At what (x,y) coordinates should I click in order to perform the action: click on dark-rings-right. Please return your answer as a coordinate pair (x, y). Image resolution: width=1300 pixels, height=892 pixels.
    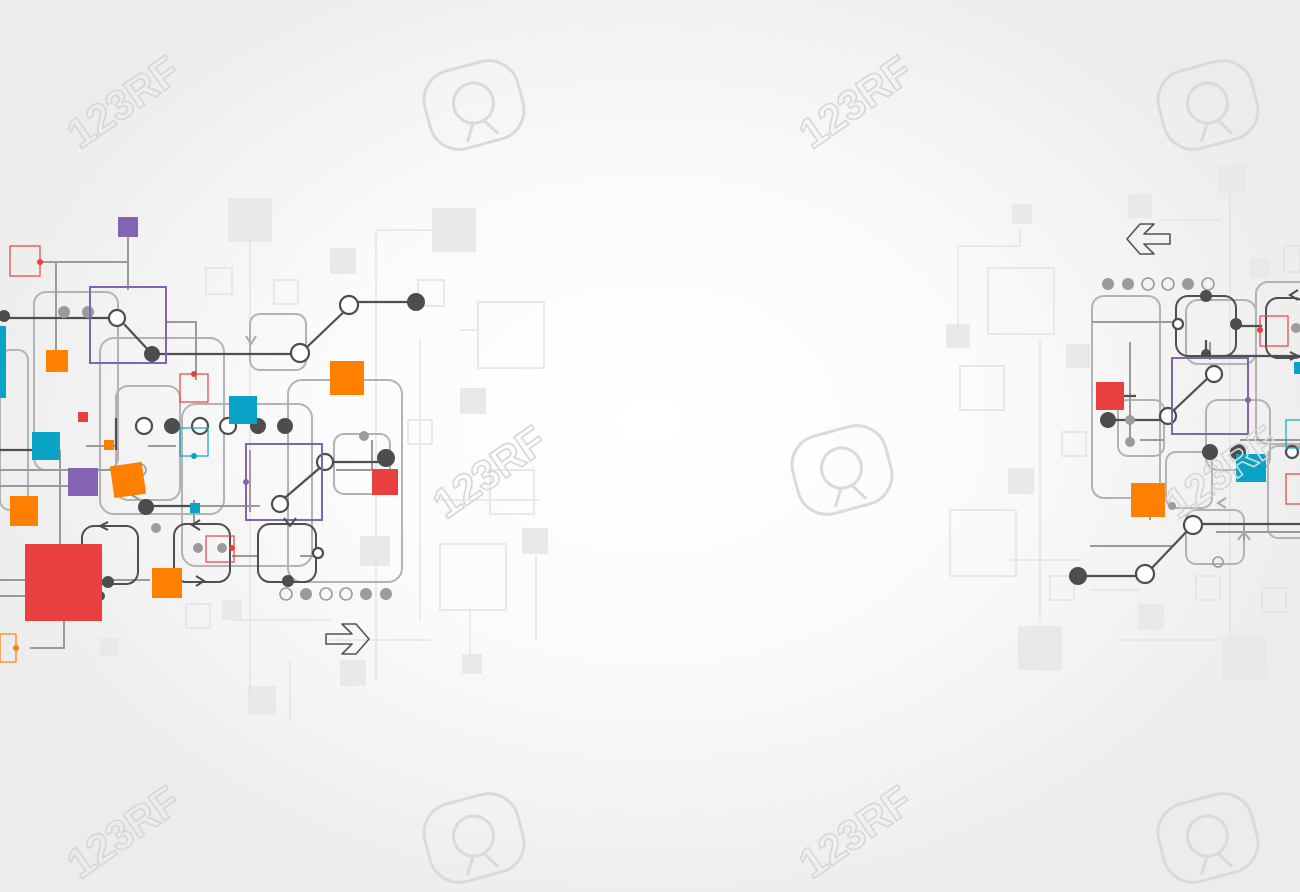
    Looking at the image, I should click on (1217, 451).